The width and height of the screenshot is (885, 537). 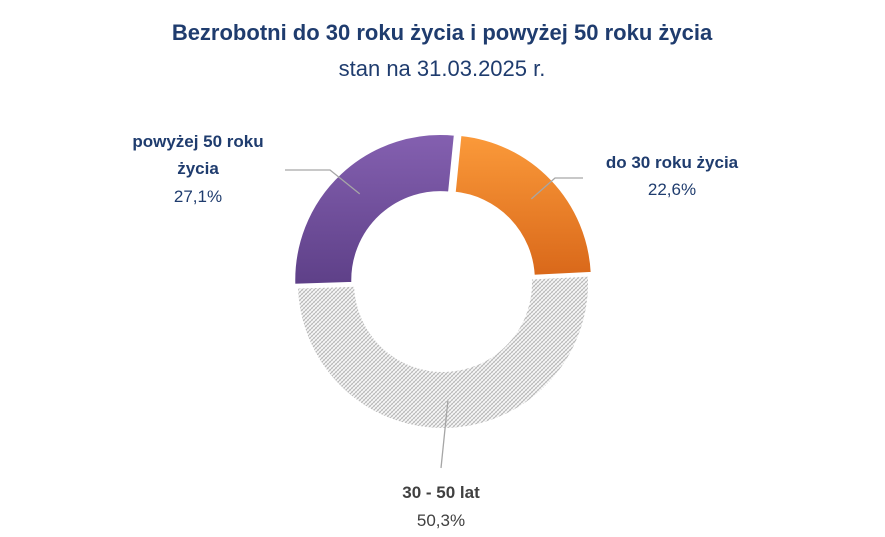 I want to click on chart-subtitle: stan na 31.03.2025 r., so click(x=442, y=68).